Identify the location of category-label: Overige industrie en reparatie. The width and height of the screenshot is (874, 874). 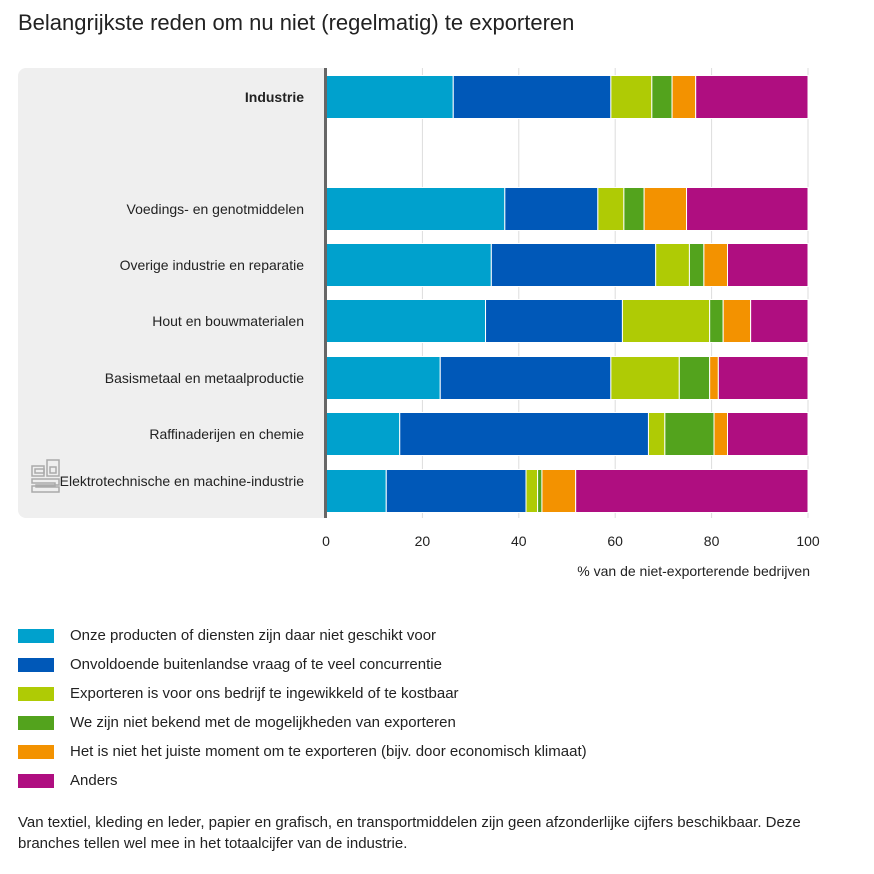
(211, 265).